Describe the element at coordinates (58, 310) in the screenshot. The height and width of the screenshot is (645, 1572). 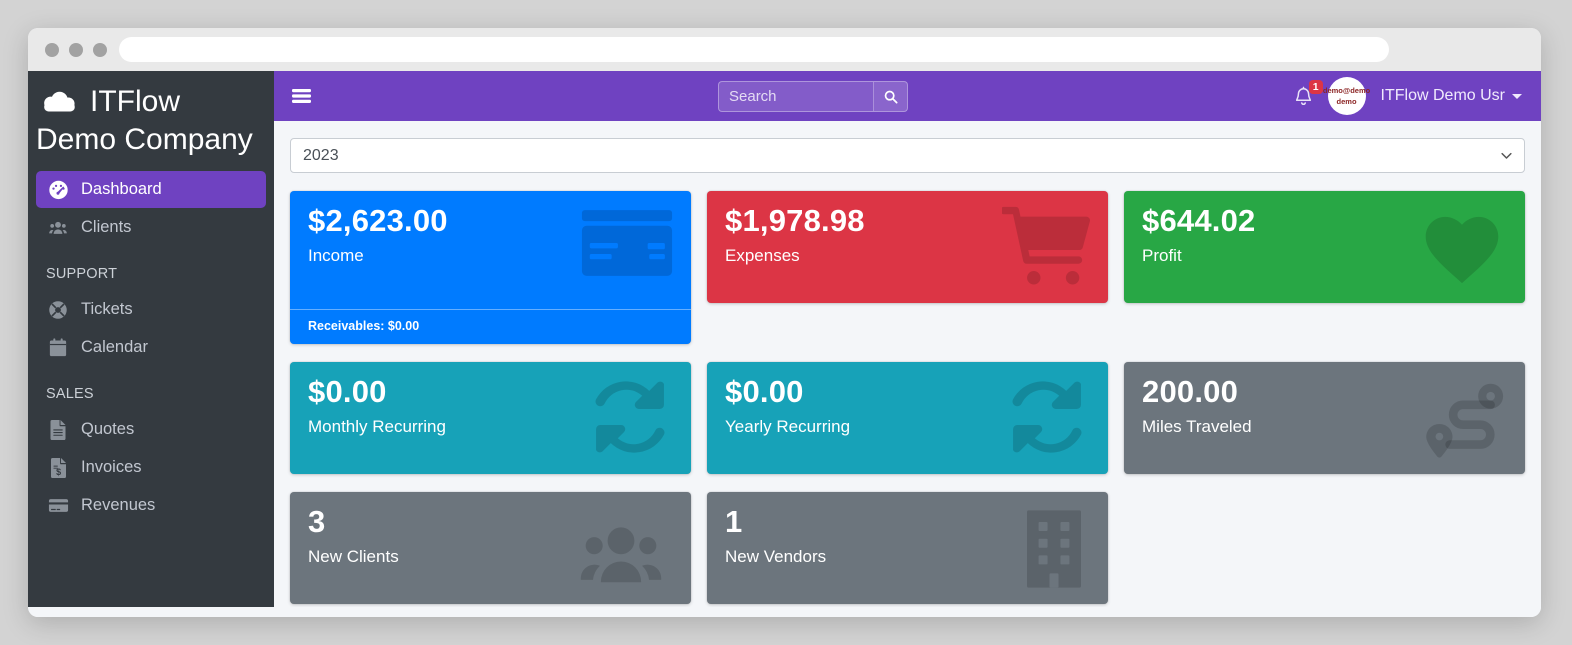
I see `life-ring-icon` at that location.